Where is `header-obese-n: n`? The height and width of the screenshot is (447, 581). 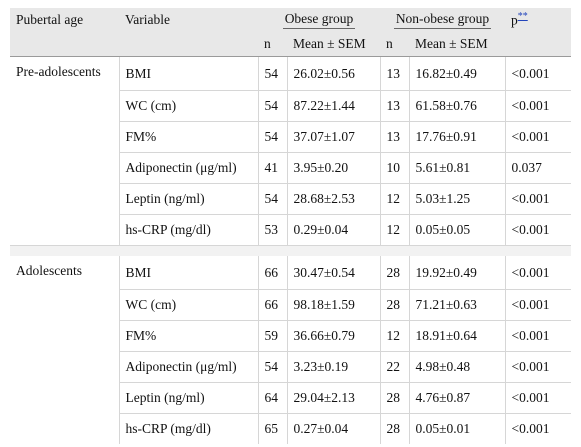
header-obese-n: n is located at coordinates (272, 44).